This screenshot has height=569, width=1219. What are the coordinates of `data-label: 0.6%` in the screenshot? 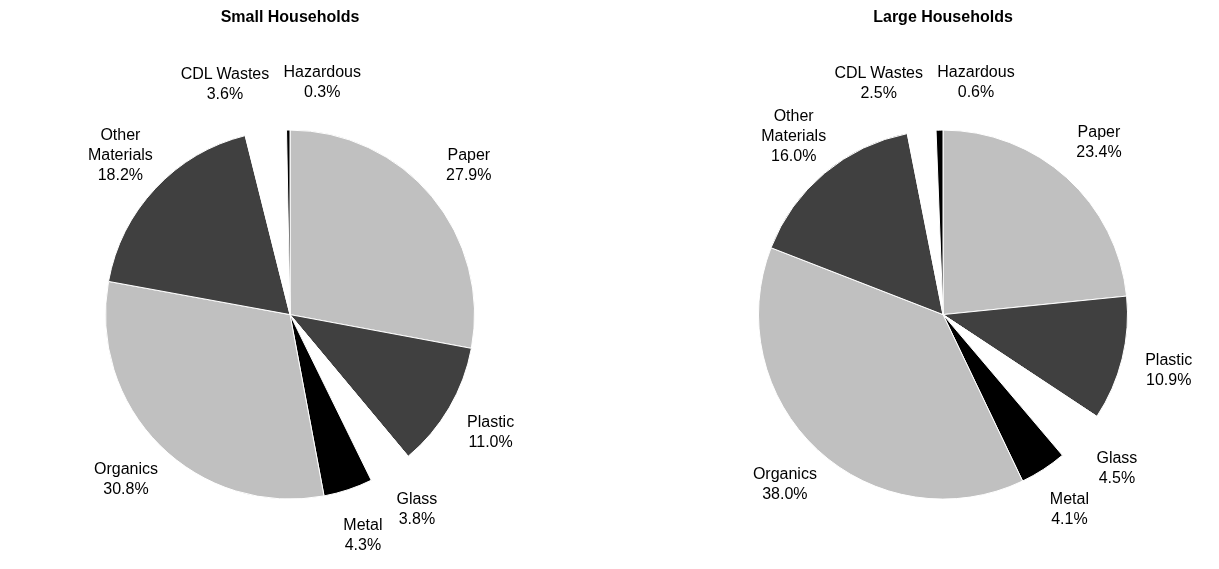 It's located at (976, 91).